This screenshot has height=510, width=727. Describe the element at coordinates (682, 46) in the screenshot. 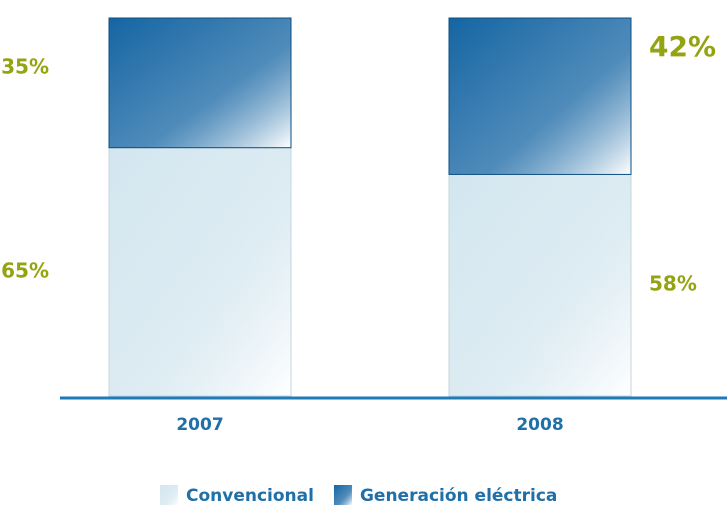

I see `data-label: 42%` at that location.